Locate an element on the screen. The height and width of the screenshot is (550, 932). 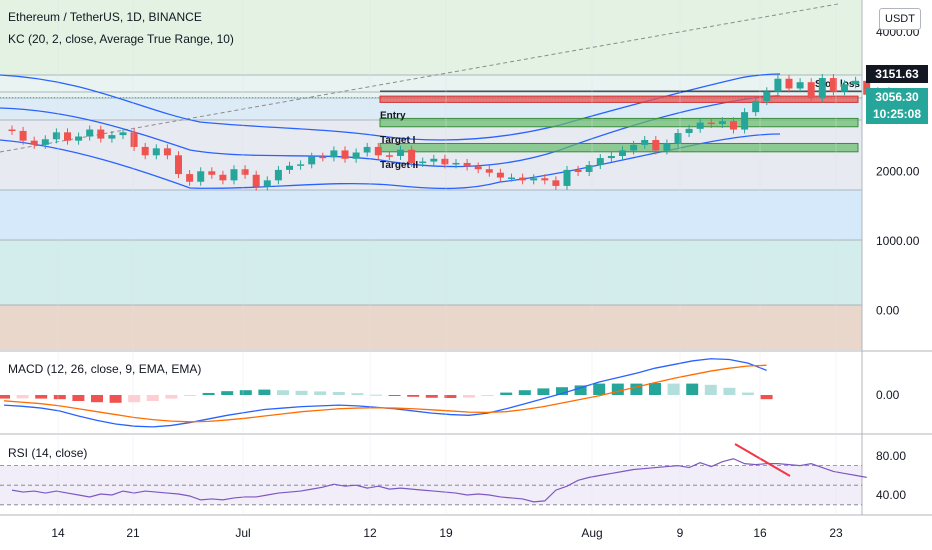
target1-label: Target I is located at coordinates (398, 140).